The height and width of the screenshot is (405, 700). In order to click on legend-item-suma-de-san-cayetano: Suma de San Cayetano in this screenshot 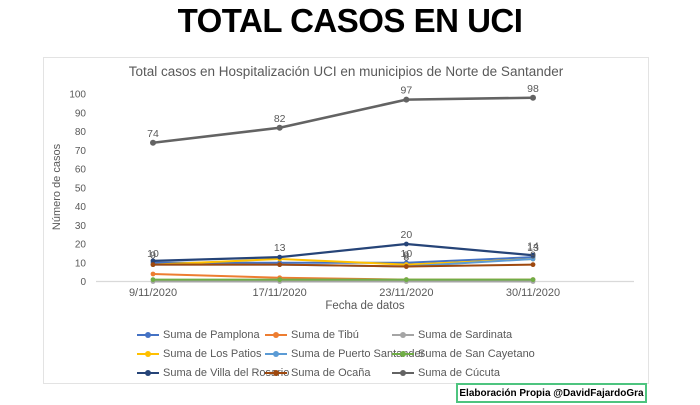, I will do `click(479, 354)`.